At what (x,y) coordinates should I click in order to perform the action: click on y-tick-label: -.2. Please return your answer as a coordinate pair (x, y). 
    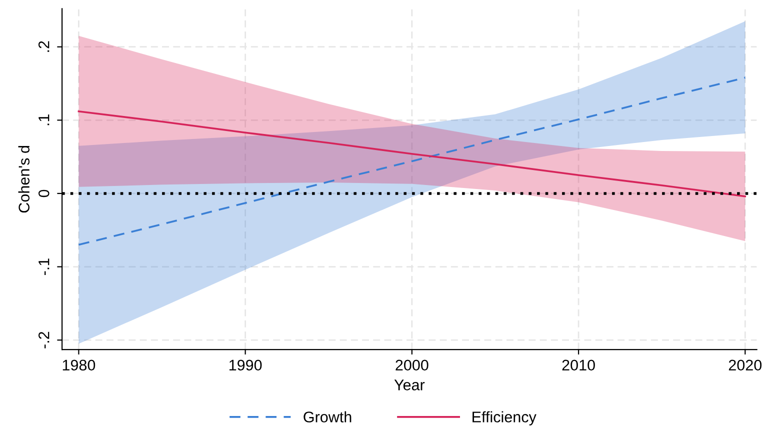
    Looking at the image, I should click on (44, 340).